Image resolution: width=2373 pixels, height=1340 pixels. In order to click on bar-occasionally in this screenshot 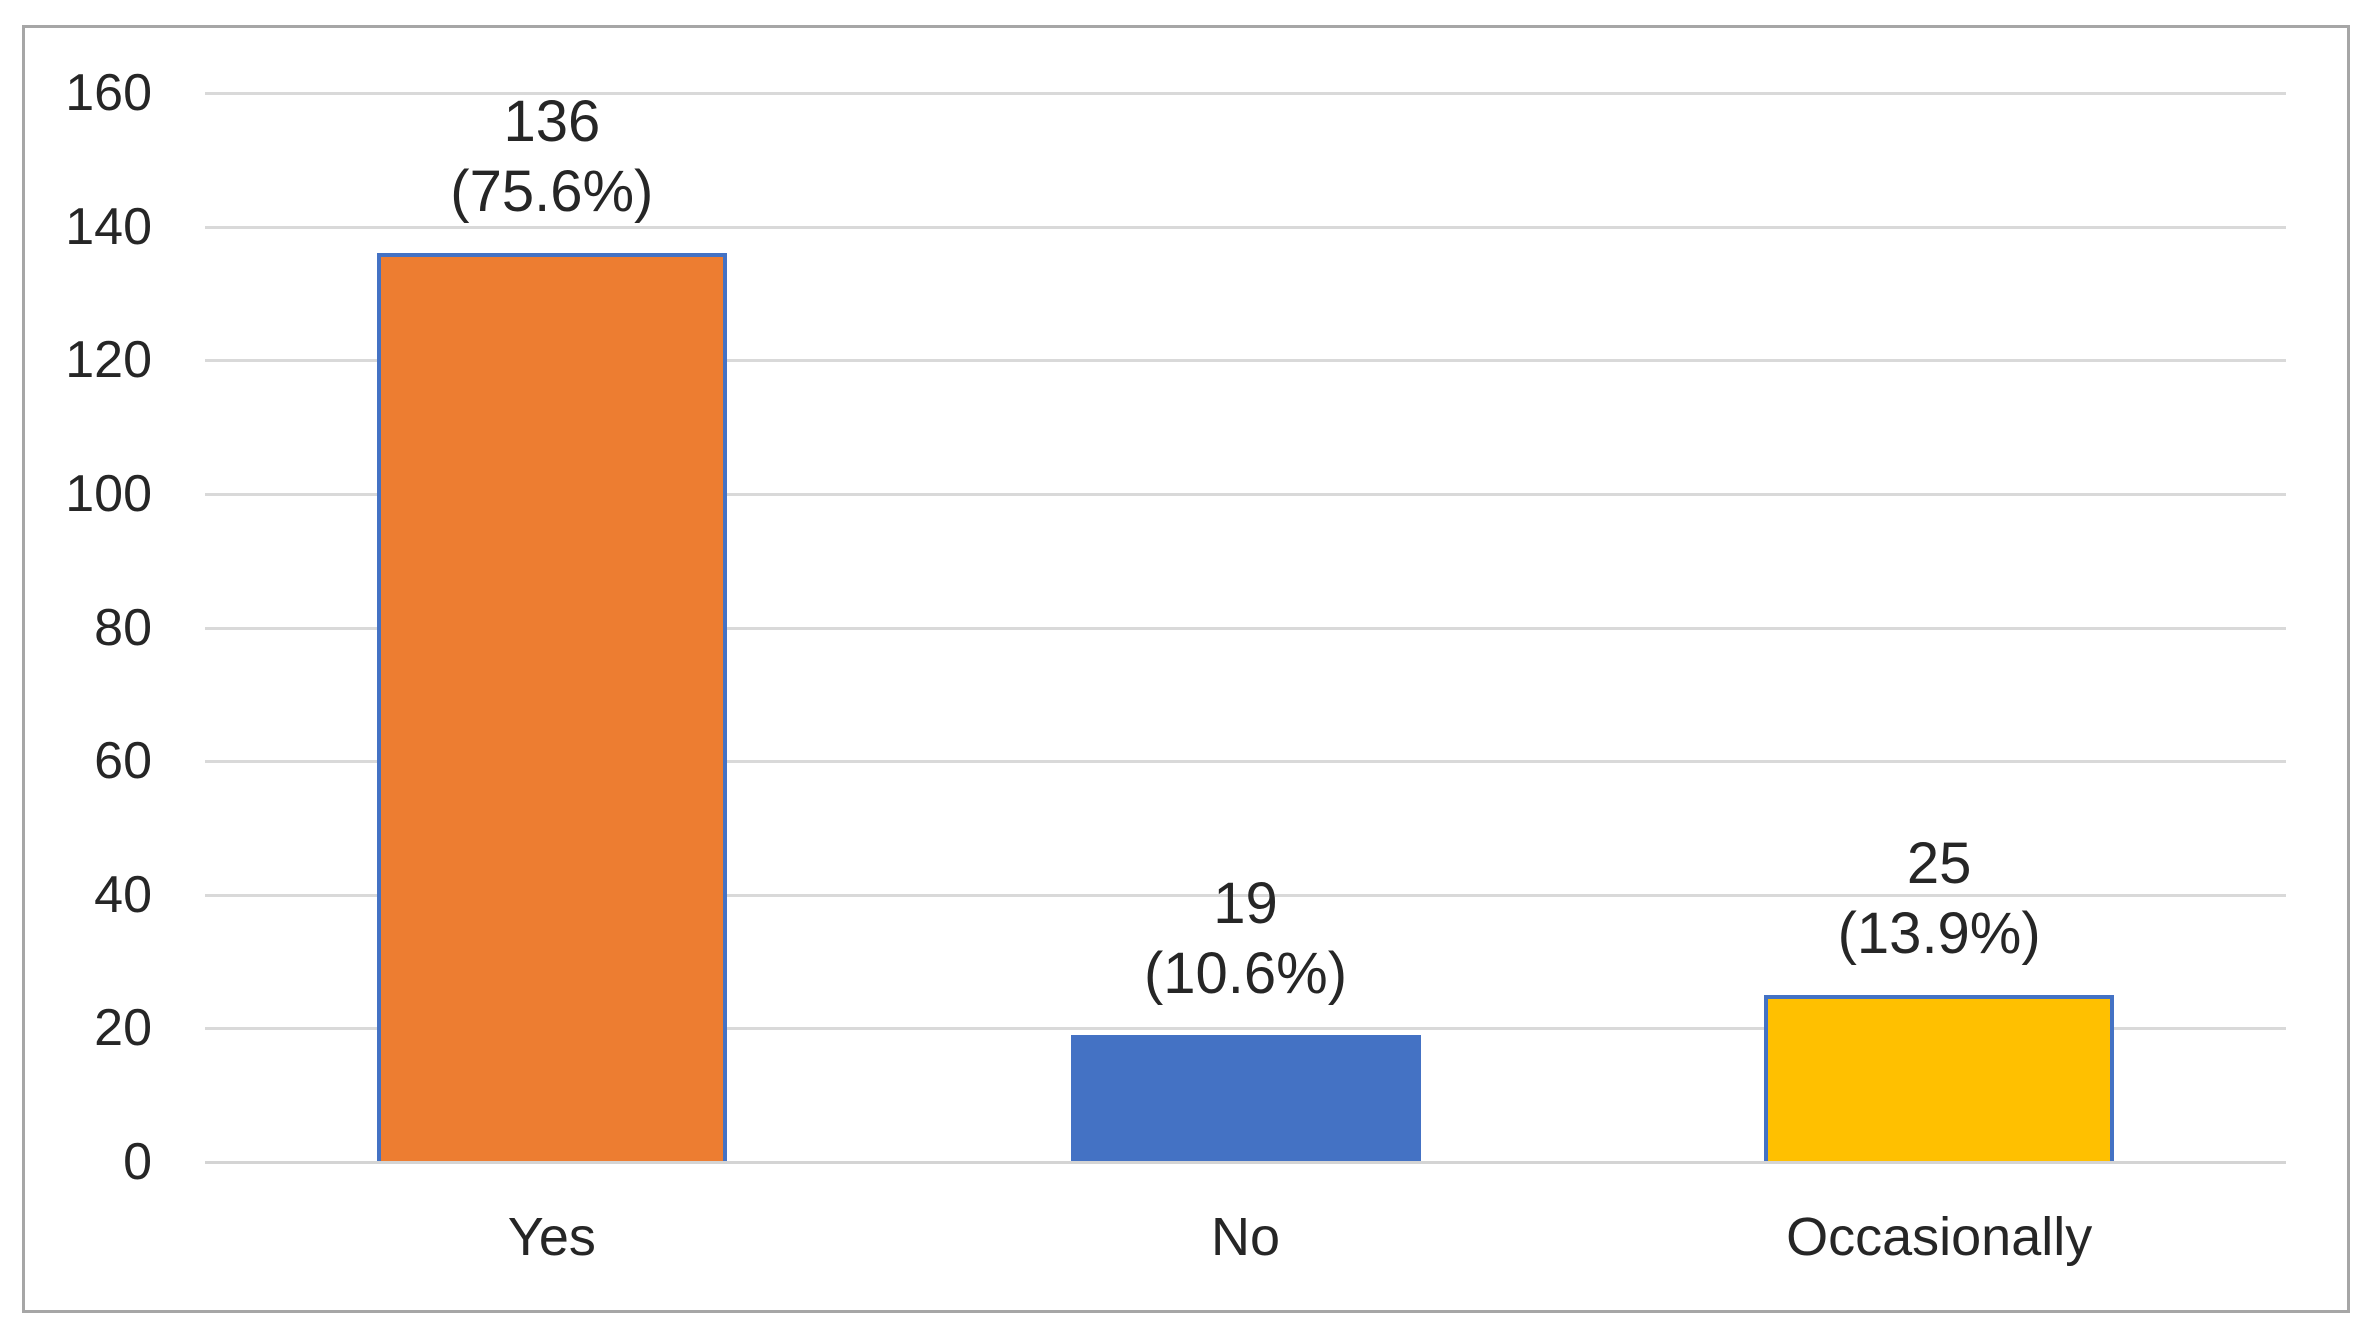, I will do `click(1939, 1078)`.